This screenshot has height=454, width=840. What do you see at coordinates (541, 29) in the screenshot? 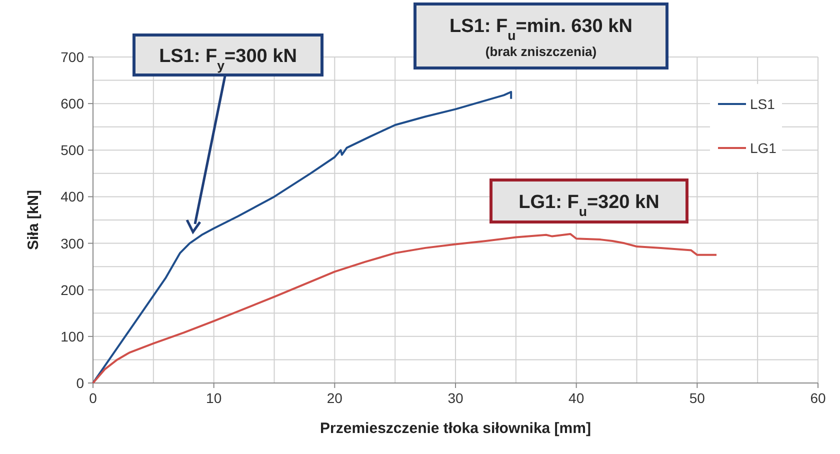
I see `text: LS1: F$_{u}$=min. 630 kN` at bounding box center [541, 29].